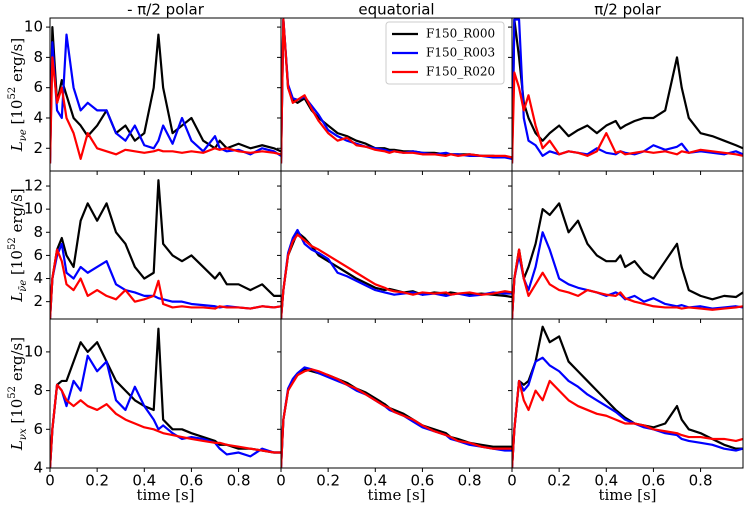  Describe the element at coordinates (460, 72) in the screenshot. I see `legend-label: F150_R020` at that location.